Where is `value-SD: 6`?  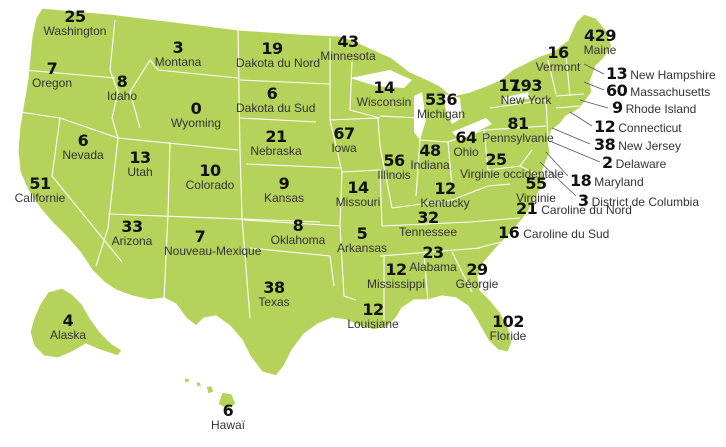
value-SD: 6 is located at coordinates (272, 93).